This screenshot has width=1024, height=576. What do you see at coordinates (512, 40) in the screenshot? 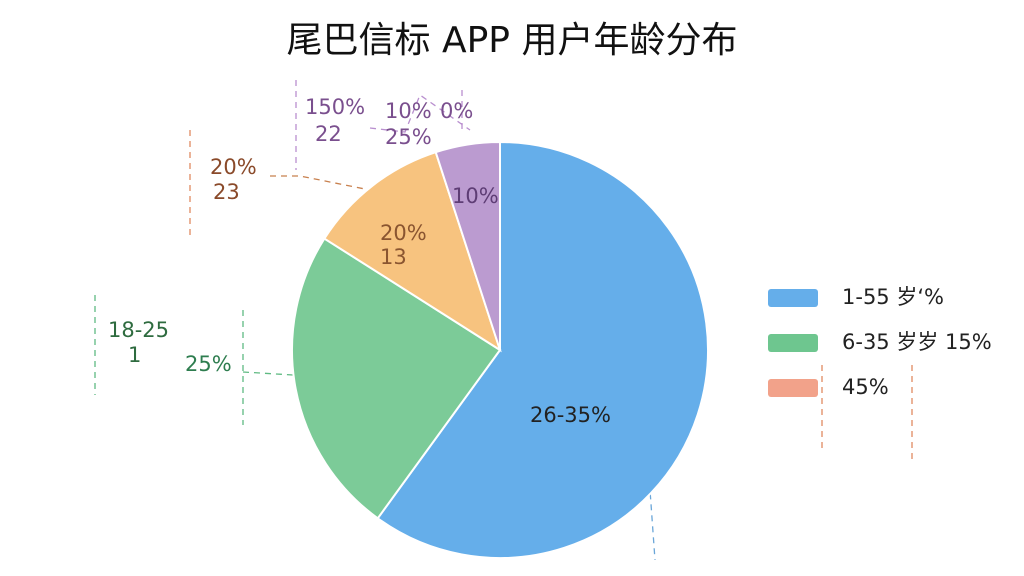
I see `chart-title: 尾巴信标 APP 用户年龄分布` at bounding box center [512, 40].